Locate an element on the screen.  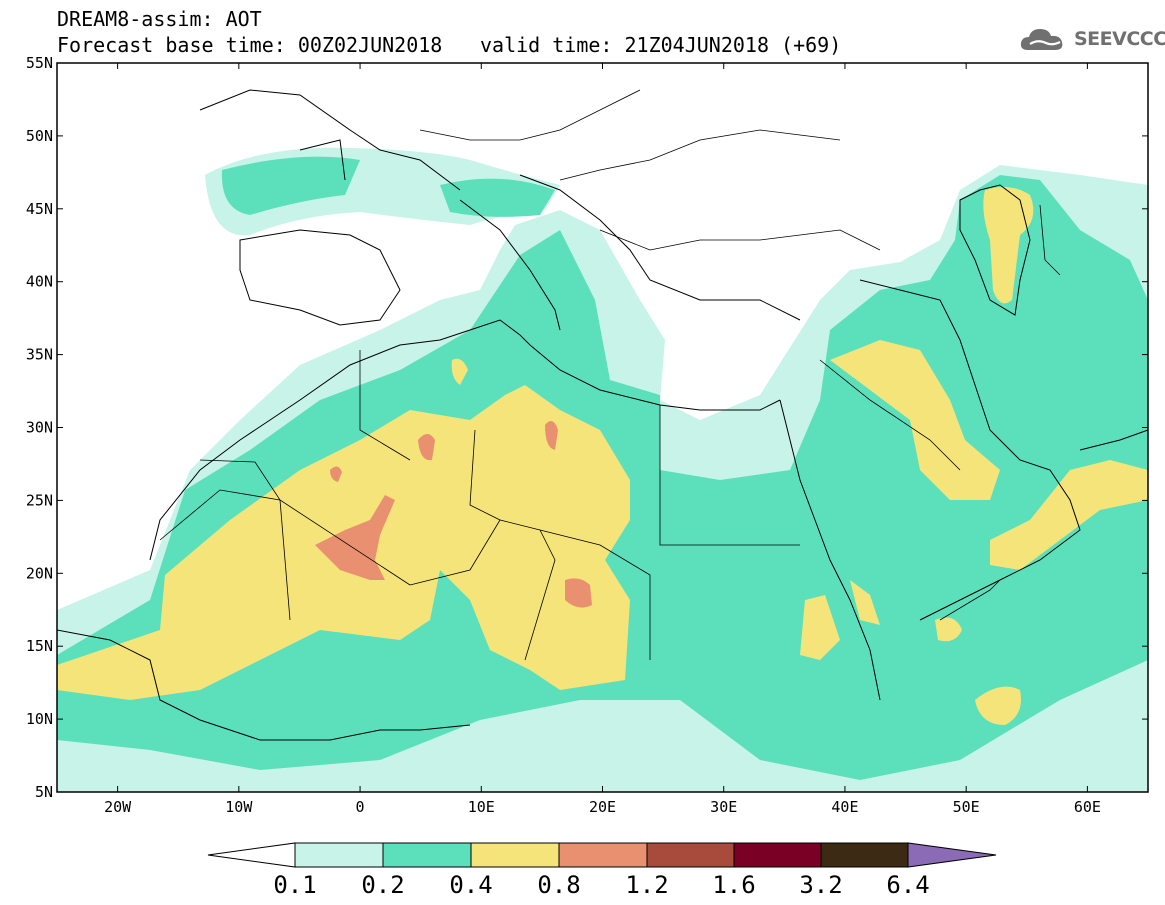
aot-level-0-8-algeria is located at coordinates (426, 447).